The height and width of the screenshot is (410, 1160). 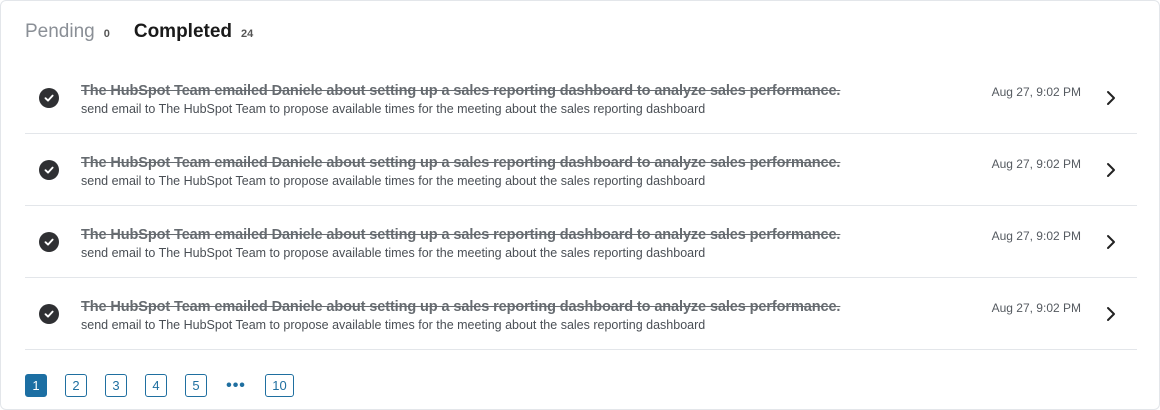 What do you see at coordinates (279, 385) in the screenshot?
I see `page-last-button: 10` at bounding box center [279, 385].